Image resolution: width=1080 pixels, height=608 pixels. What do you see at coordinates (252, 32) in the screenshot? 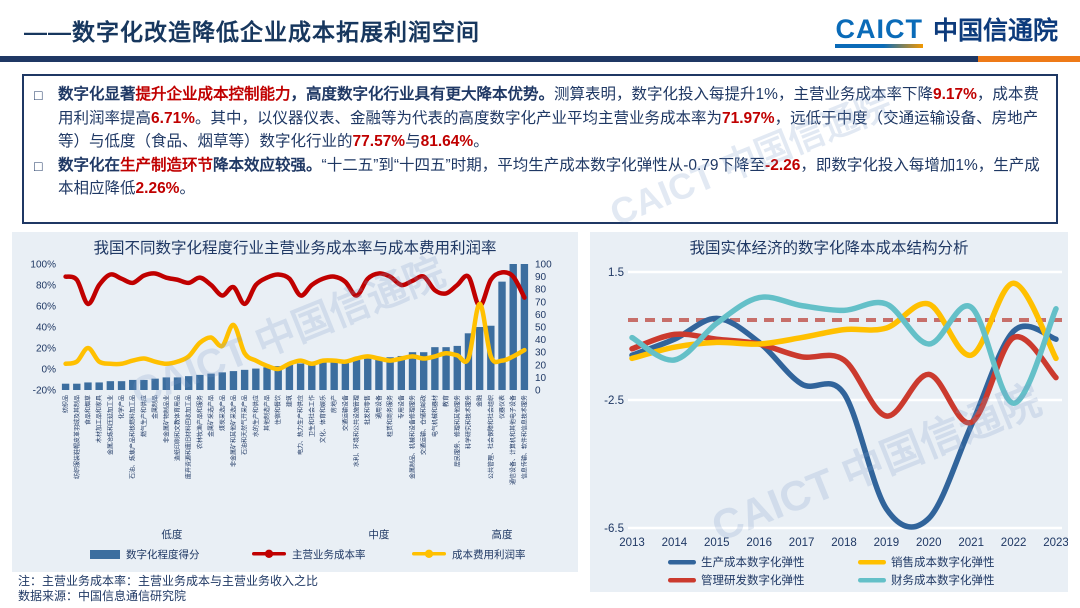
I see `page-title: ——数字化改造降低企业成本拓展利润空间` at bounding box center [252, 32].